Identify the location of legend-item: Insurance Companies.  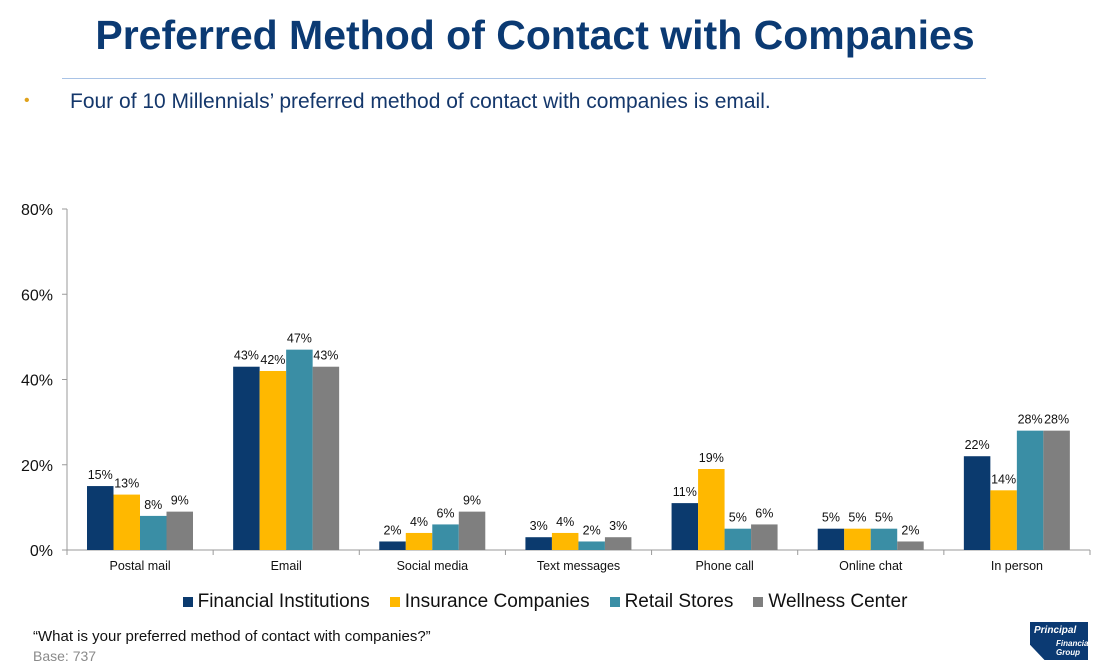
(489, 602).